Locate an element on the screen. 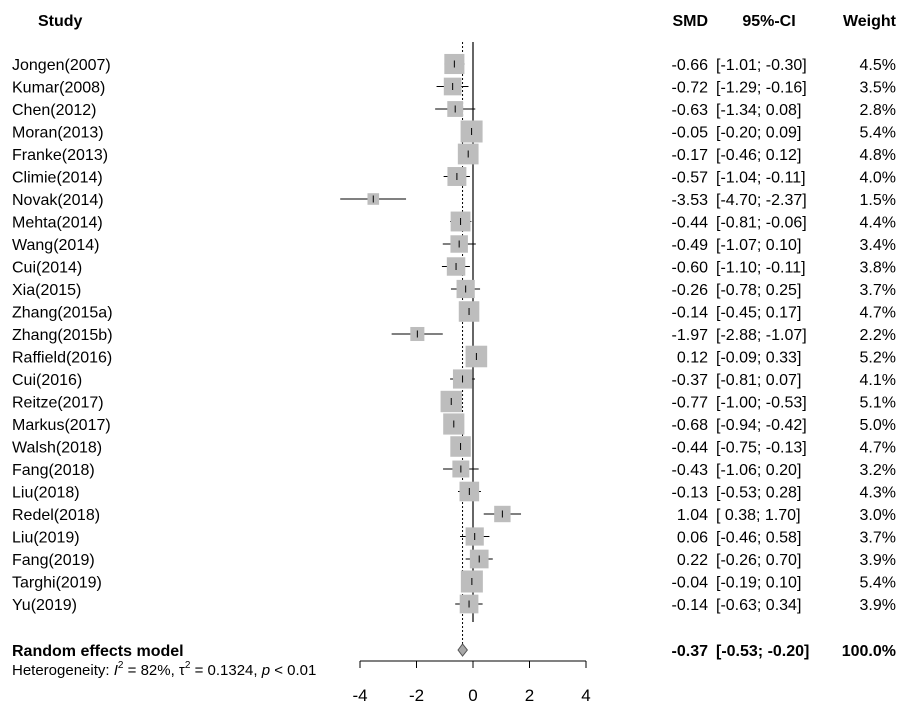 The height and width of the screenshot is (716, 911). study-name: Cui(2014) is located at coordinates (47, 268).